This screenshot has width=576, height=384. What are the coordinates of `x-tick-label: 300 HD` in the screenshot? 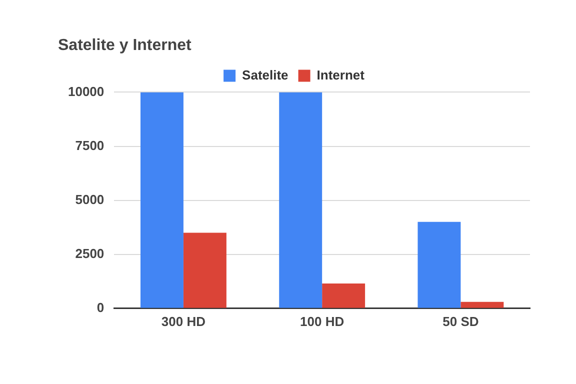 It's located at (183, 321).